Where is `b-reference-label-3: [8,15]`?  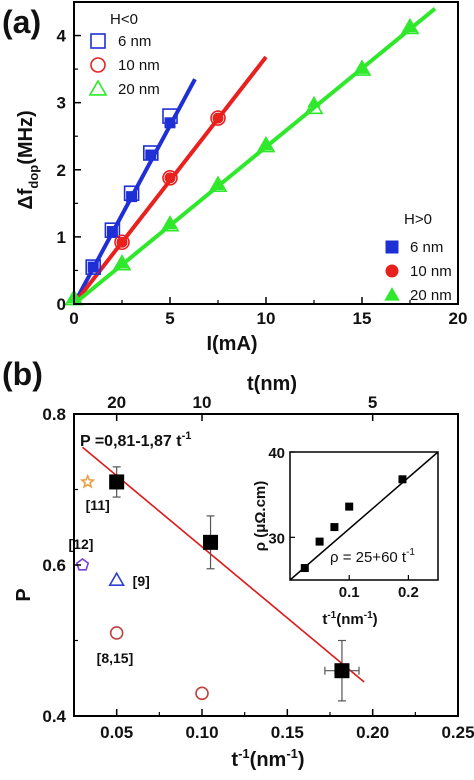 b-reference-label-3: [8,15] is located at coordinates (115, 658).